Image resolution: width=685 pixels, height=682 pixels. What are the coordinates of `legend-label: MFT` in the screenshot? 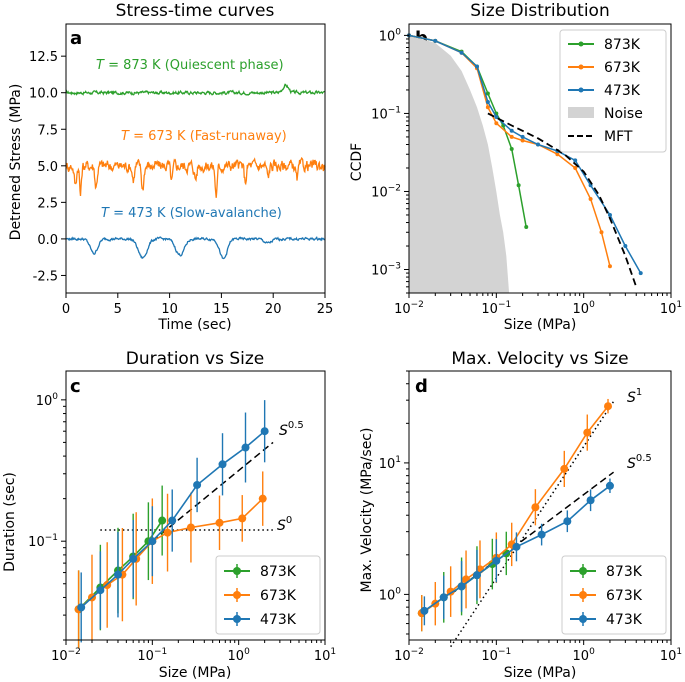 It's located at (618, 137).